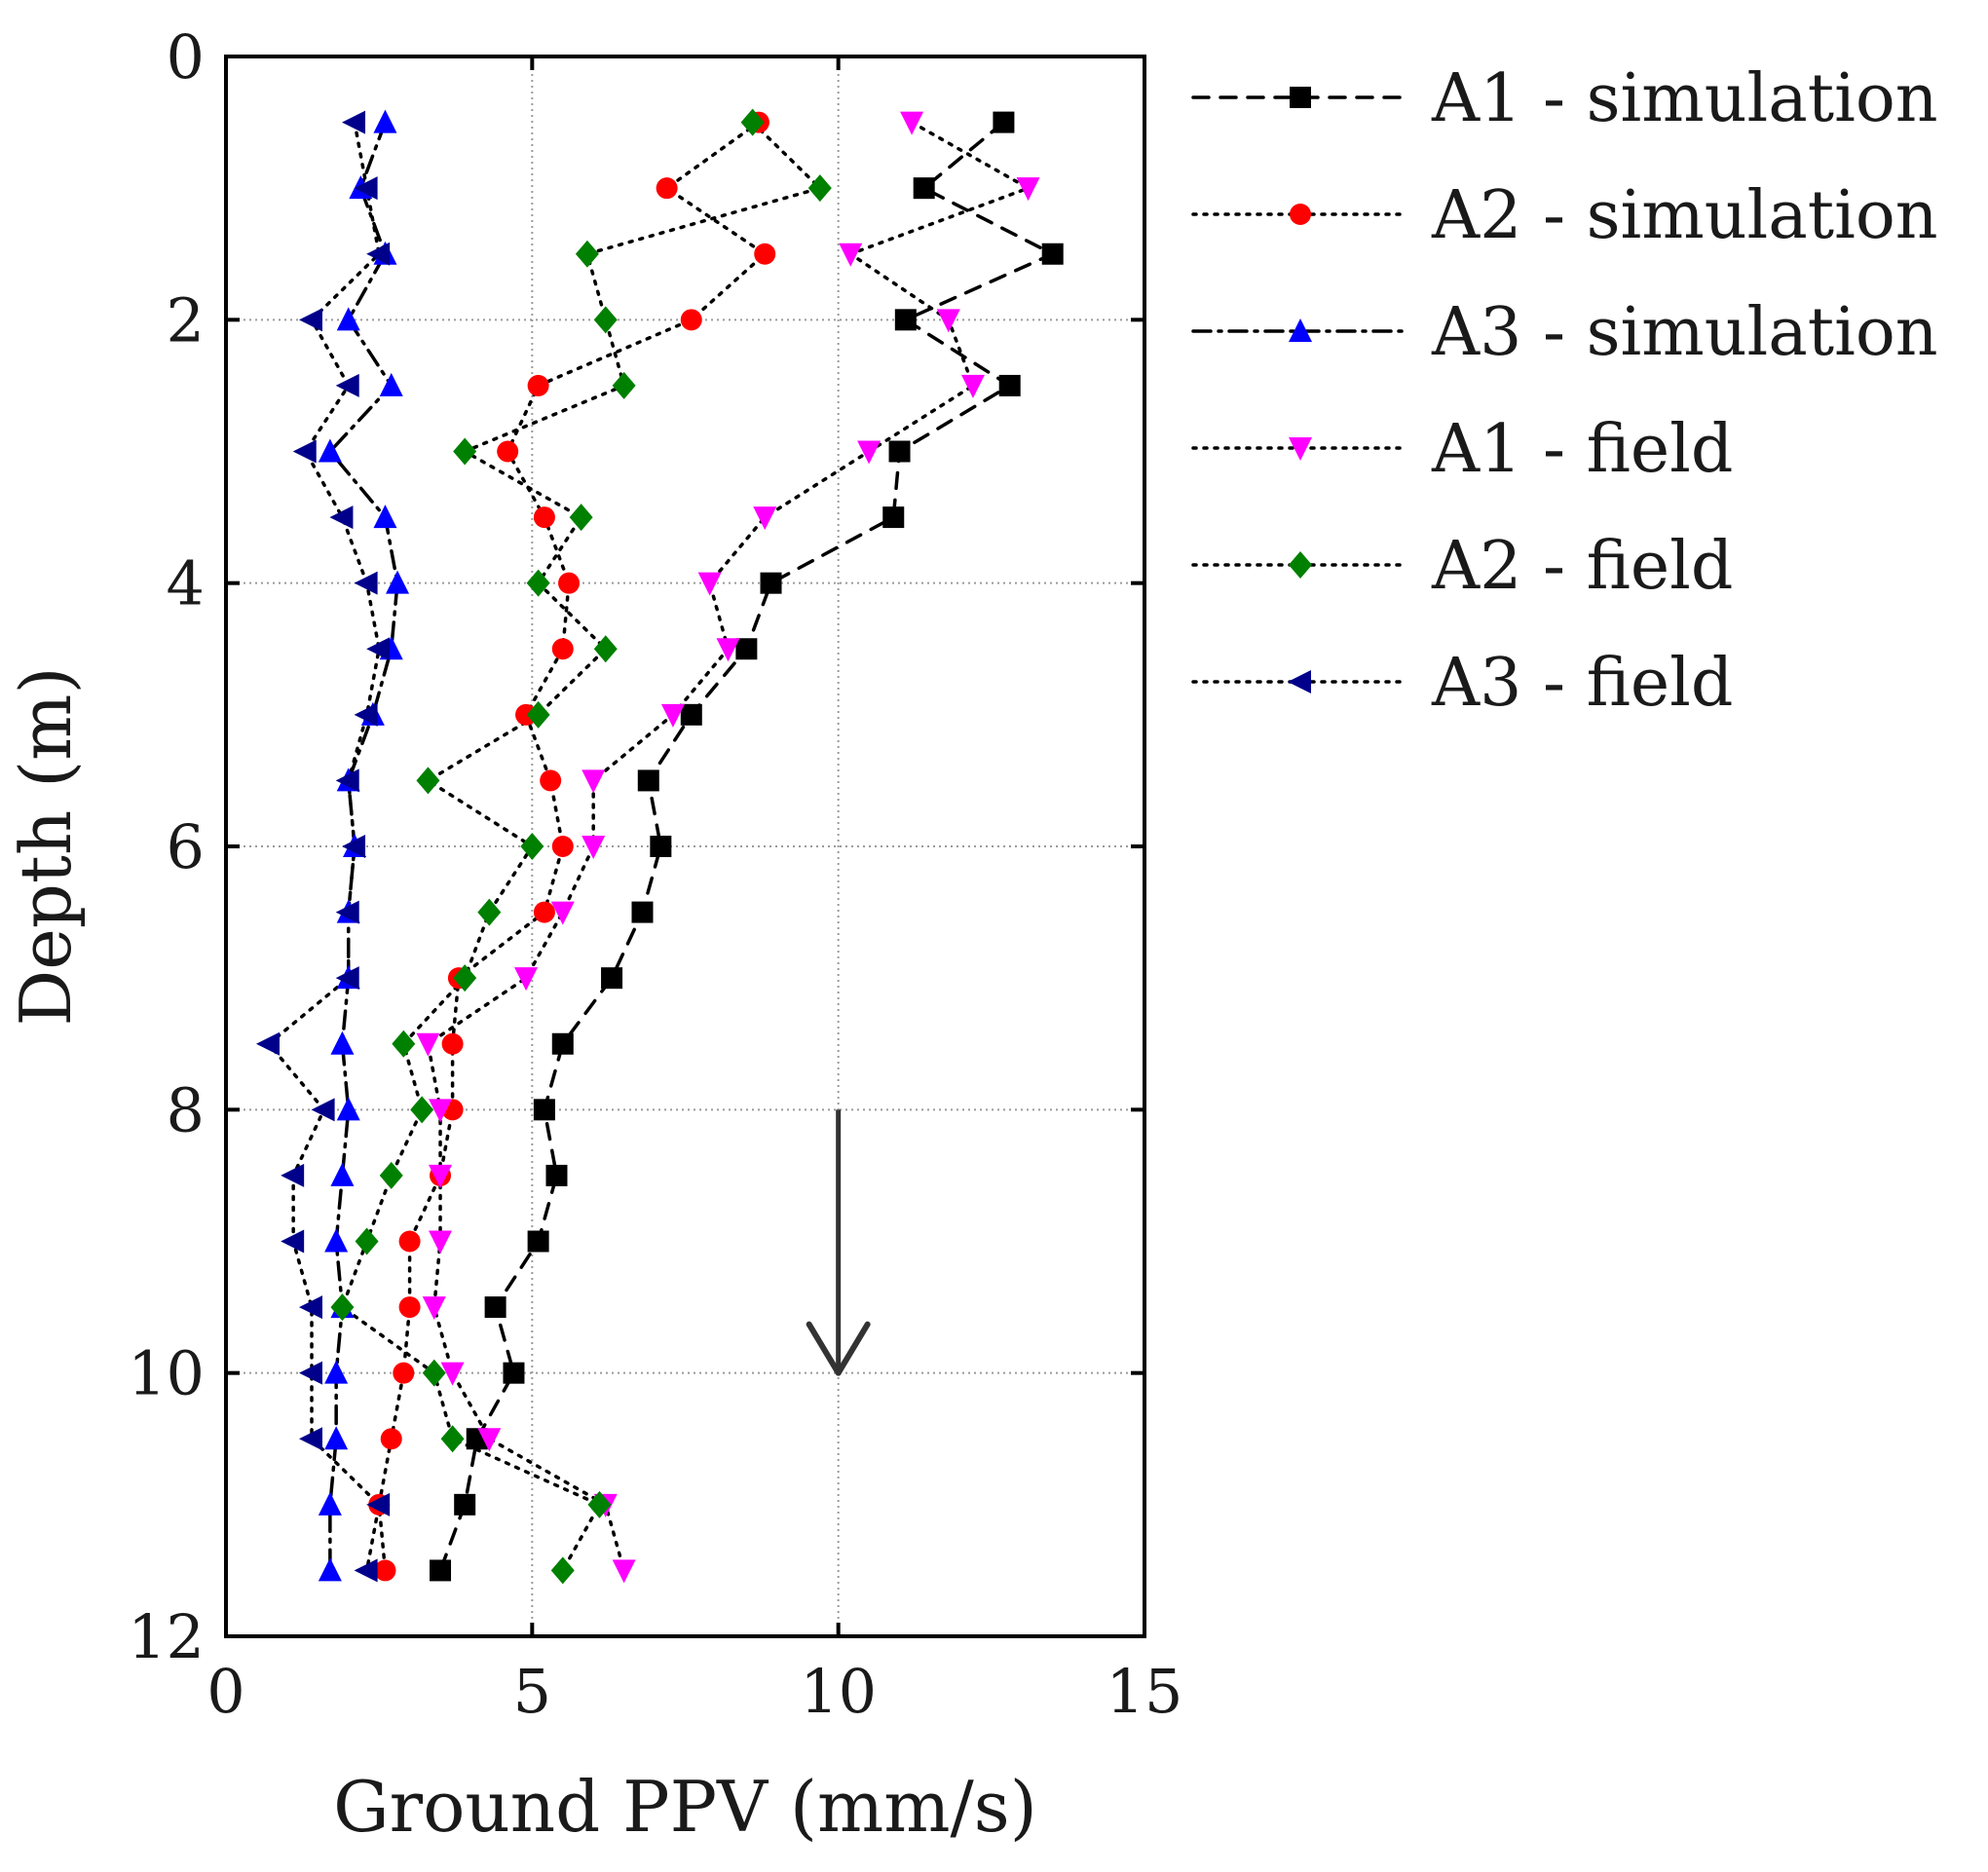  What do you see at coordinates (186, 57) in the screenshot?
I see `y-tick-label: 0` at bounding box center [186, 57].